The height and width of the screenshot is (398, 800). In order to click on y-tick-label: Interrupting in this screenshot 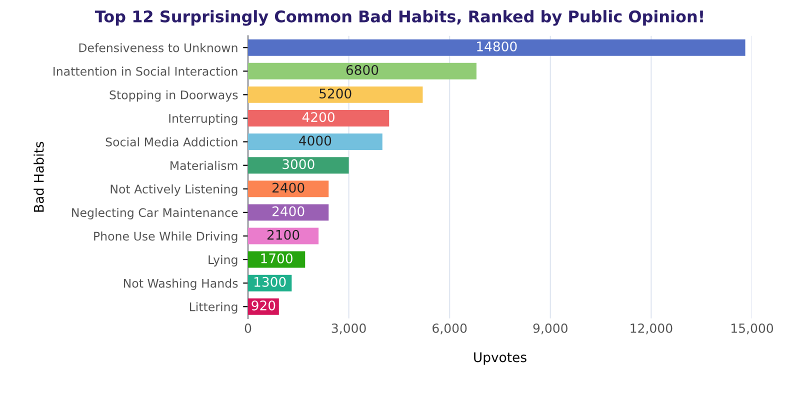, I will do `click(203, 120)`.